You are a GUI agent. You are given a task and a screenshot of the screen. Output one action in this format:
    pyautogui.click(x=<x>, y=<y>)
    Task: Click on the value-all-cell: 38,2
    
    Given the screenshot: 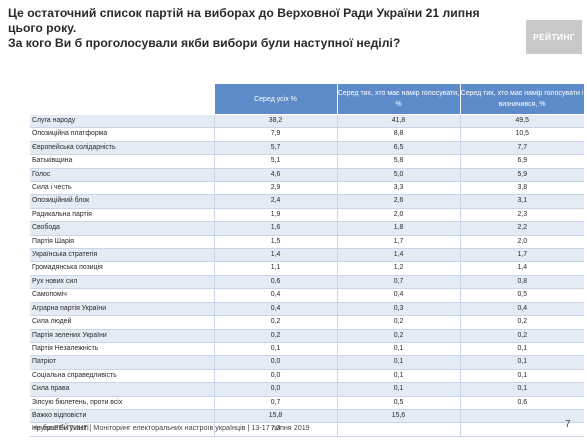 What is the action you would take?
    pyautogui.click(x=275, y=121)
    